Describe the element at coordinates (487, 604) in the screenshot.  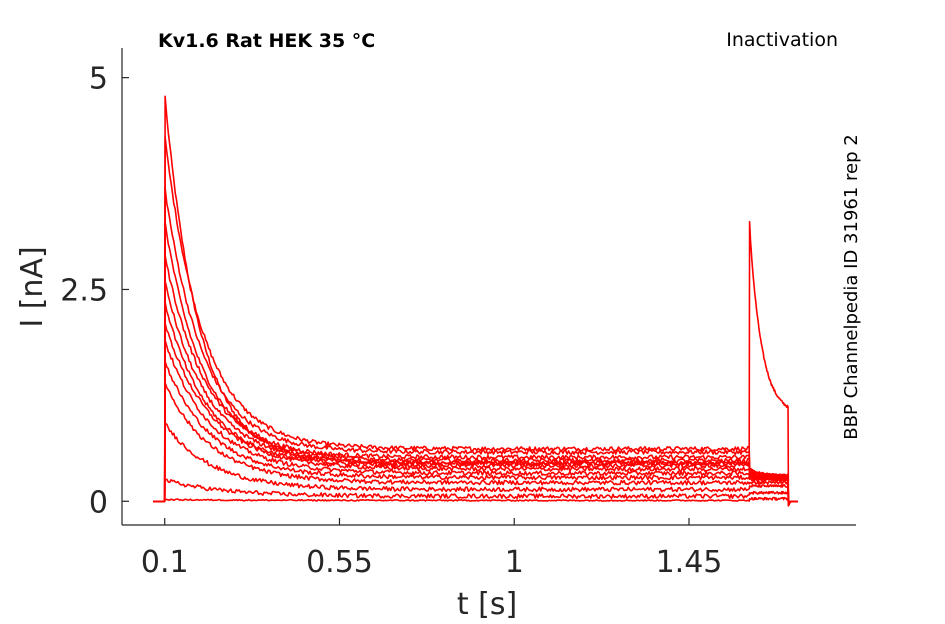
I see `x-axis-label: t [s]` at that location.